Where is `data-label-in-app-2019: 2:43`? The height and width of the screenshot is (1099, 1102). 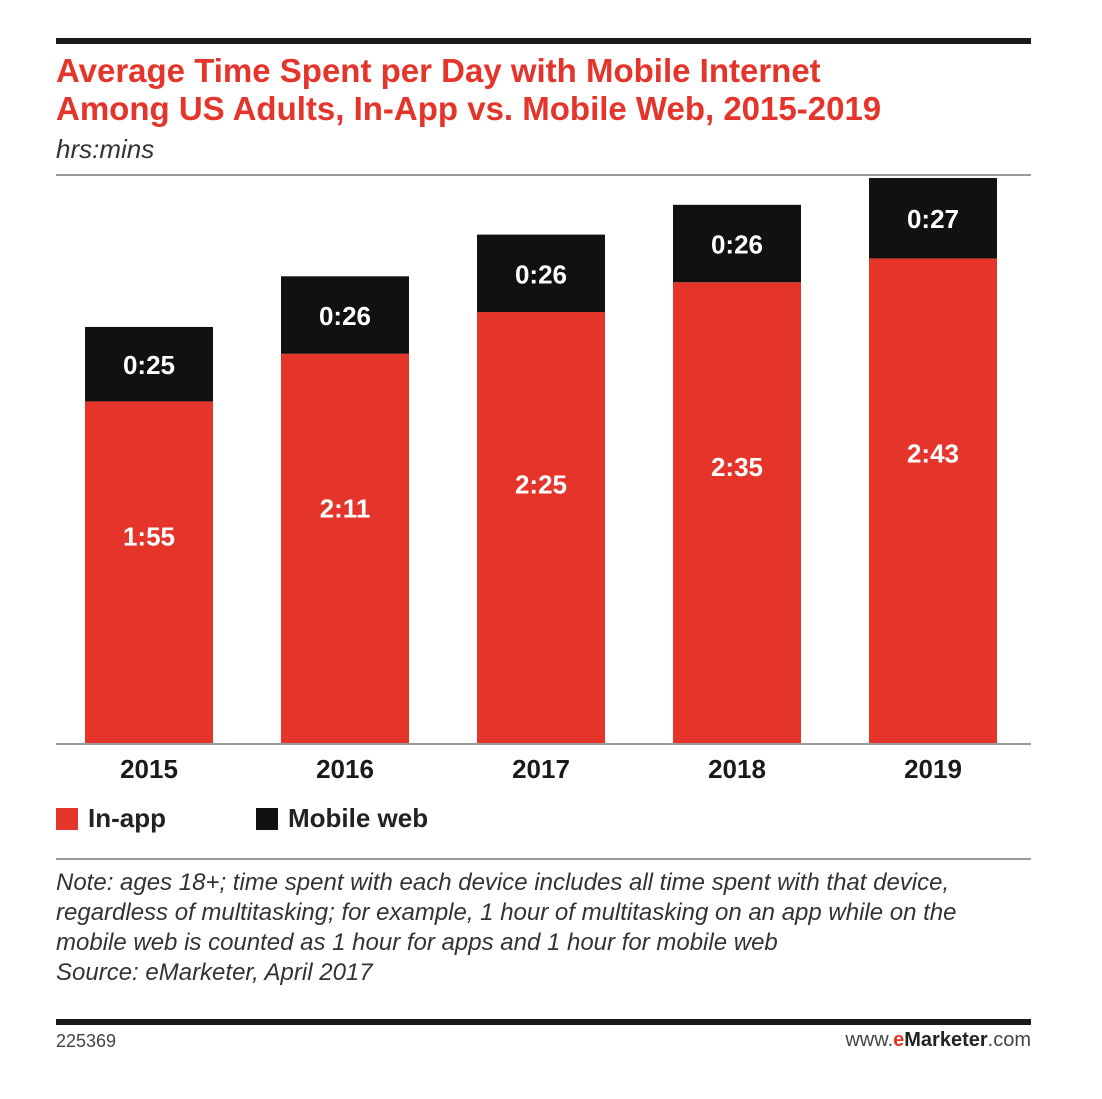 data-label-in-app-2019: 2:43 is located at coordinates (933, 453).